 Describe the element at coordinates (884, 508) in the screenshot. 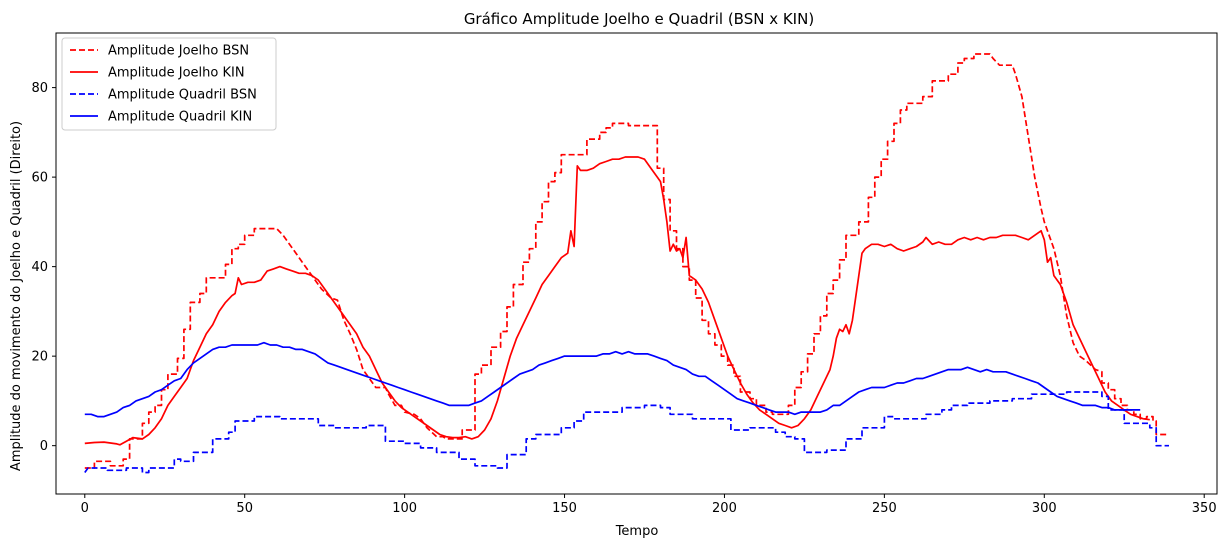

I see `x-tick-label: 250` at that location.